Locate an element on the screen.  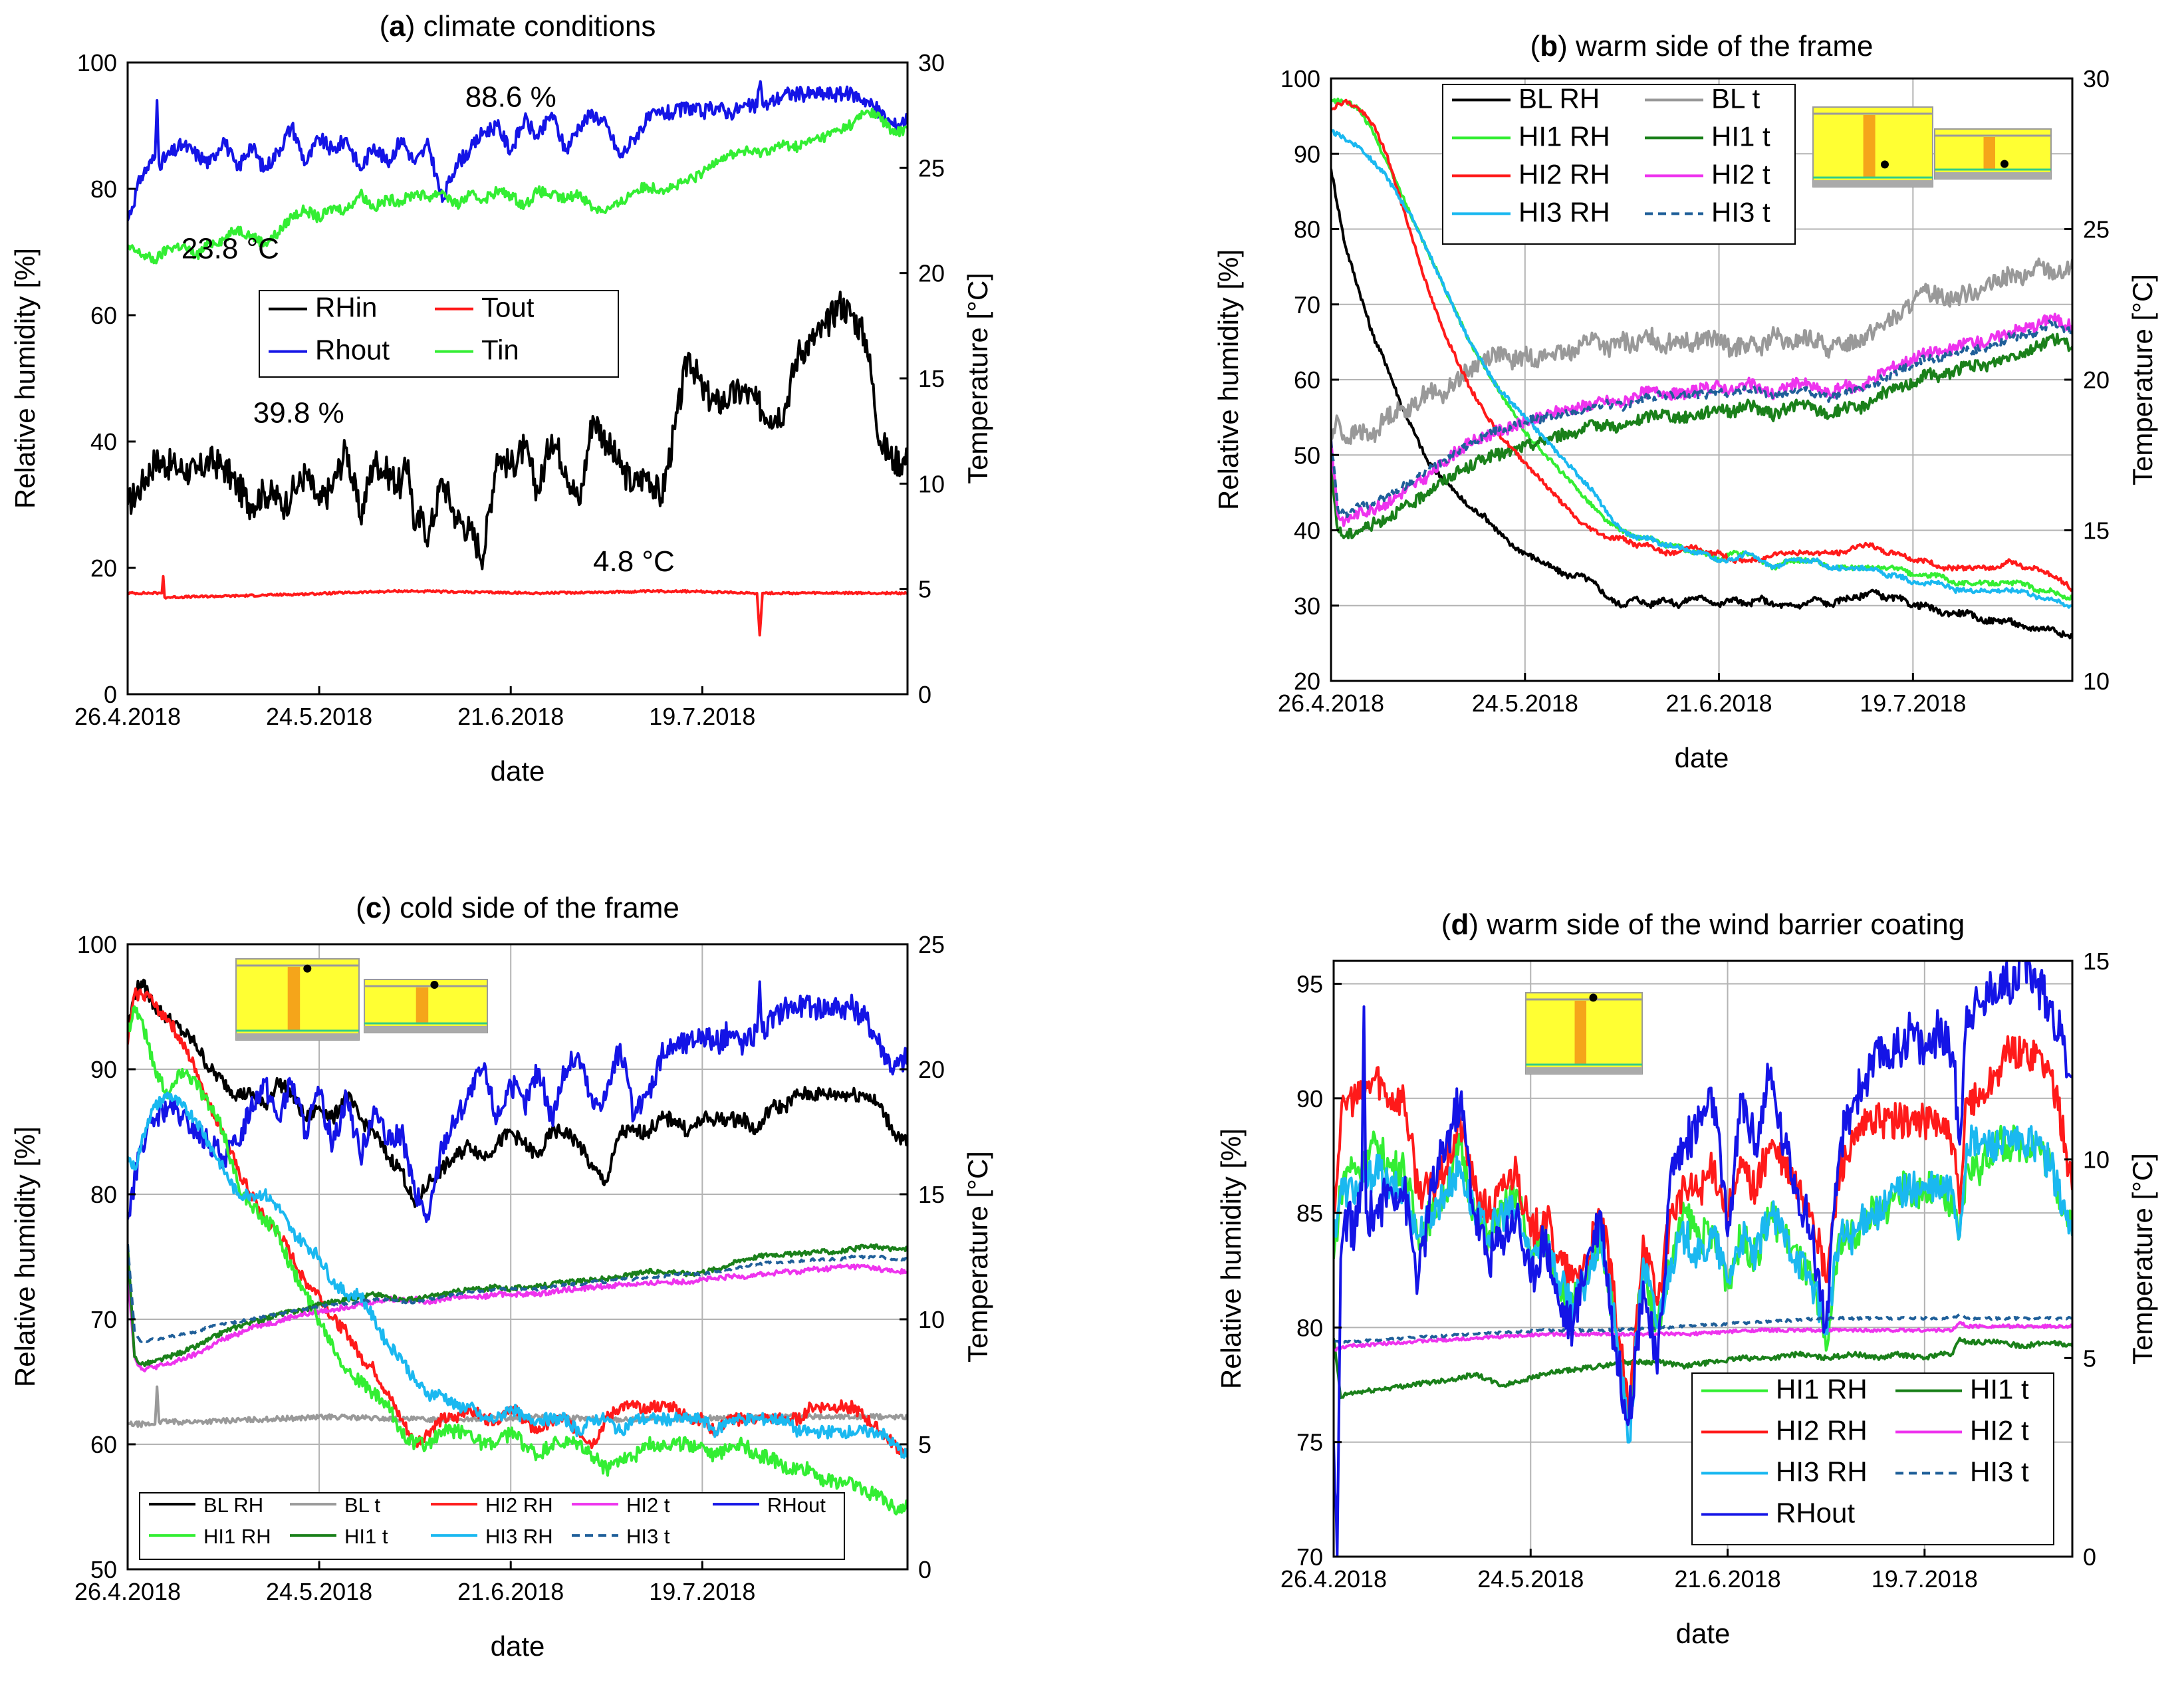
legend-label: BL RH is located at coordinates (1559, 98).